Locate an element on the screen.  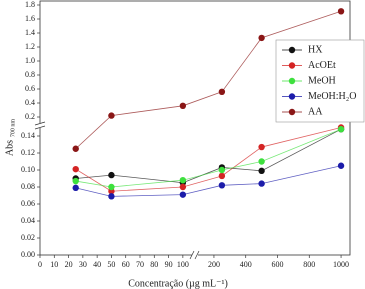
legend-label: MeOH is located at coordinates (322, 80).